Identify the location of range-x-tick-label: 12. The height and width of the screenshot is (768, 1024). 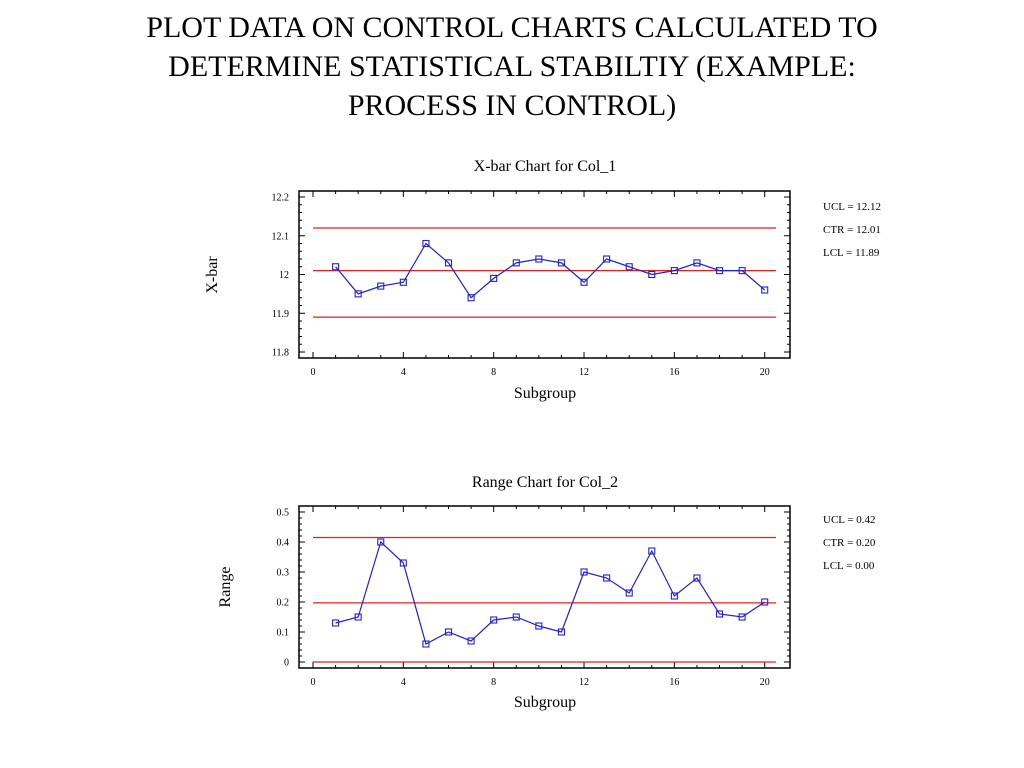
(584, 682).